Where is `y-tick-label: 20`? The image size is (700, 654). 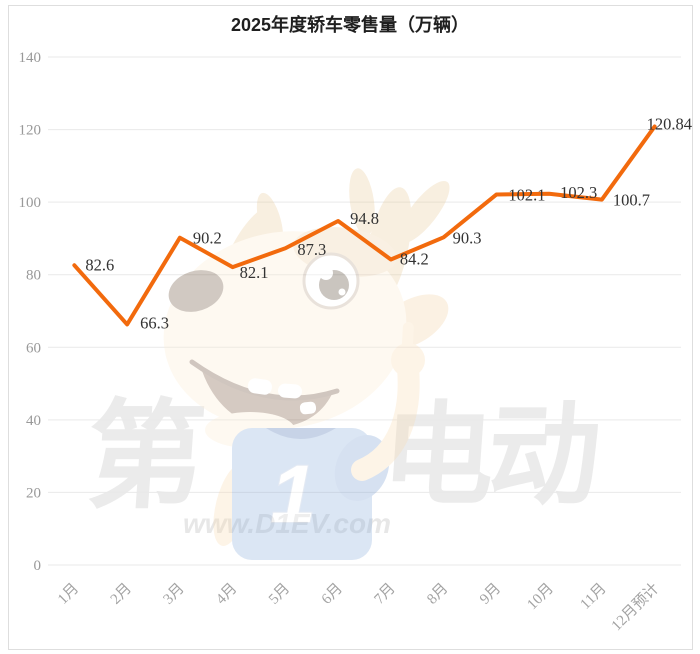
y-tick-label: 20 is located at coordinates (33, 493).